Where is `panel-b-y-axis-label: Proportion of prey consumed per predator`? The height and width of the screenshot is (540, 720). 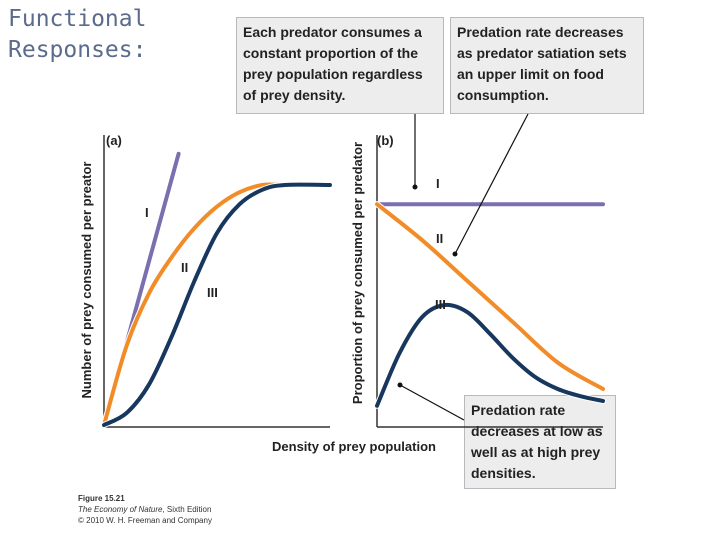 panel-b-y-axis-label: Proportion of prey consumed per predator is located at coordinates (357, 273).